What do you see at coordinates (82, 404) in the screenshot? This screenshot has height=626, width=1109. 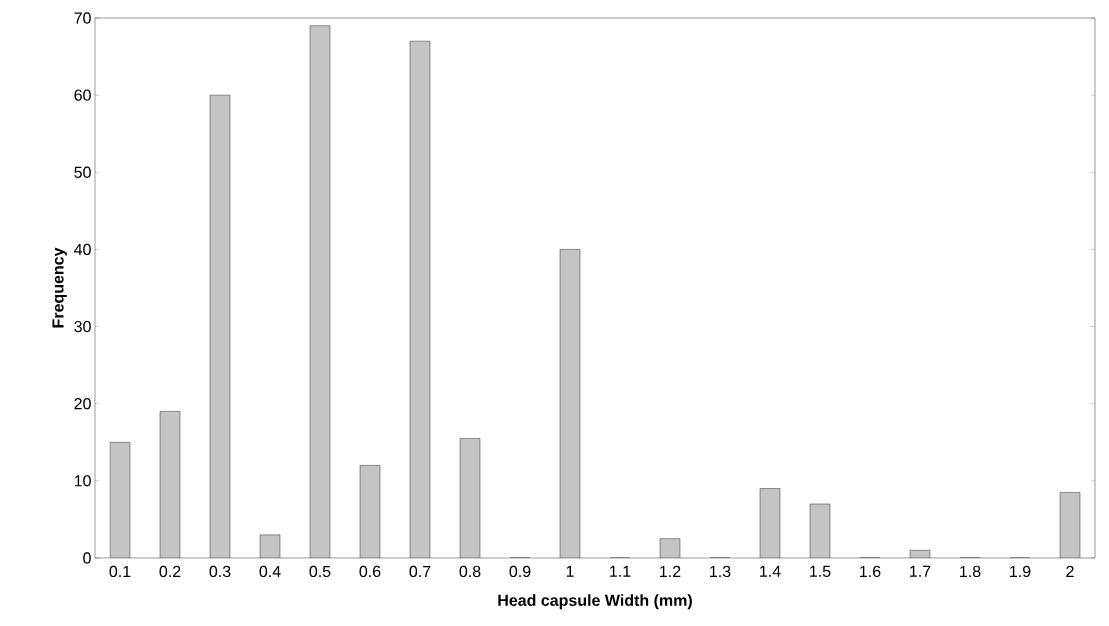 I see `y-tick-label: 20` at bounding box center [82, 404].